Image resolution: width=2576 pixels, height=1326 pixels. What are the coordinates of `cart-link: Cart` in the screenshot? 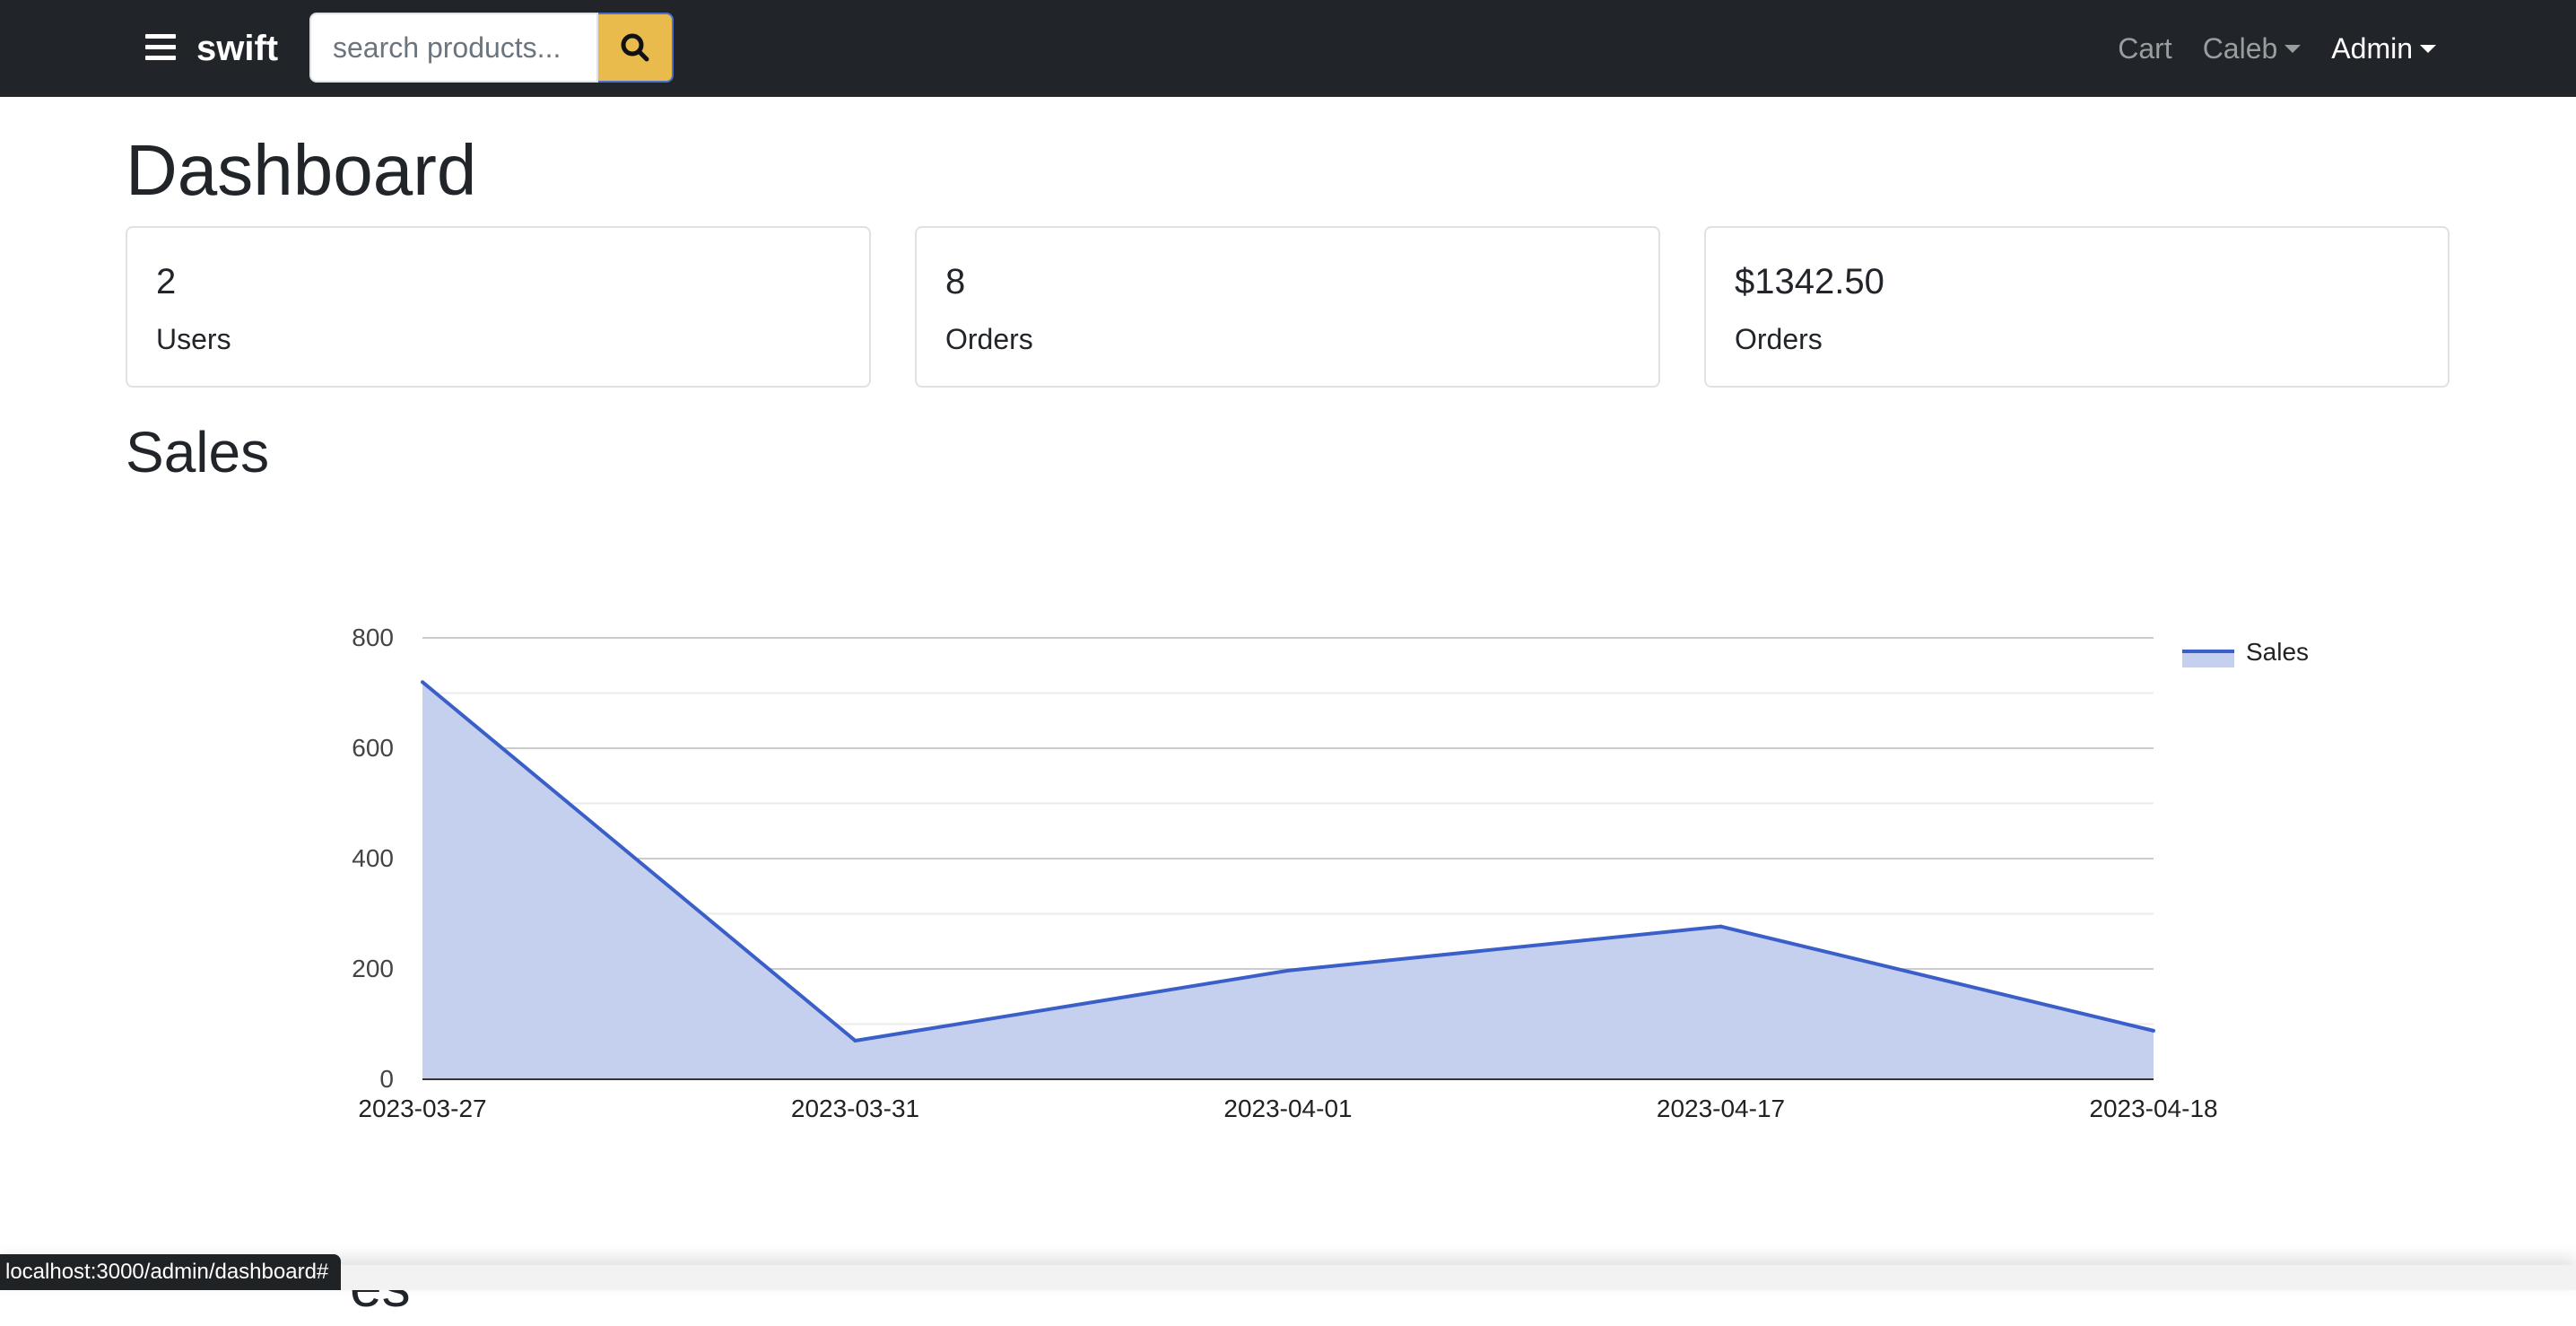 It's located at (2144, 48).